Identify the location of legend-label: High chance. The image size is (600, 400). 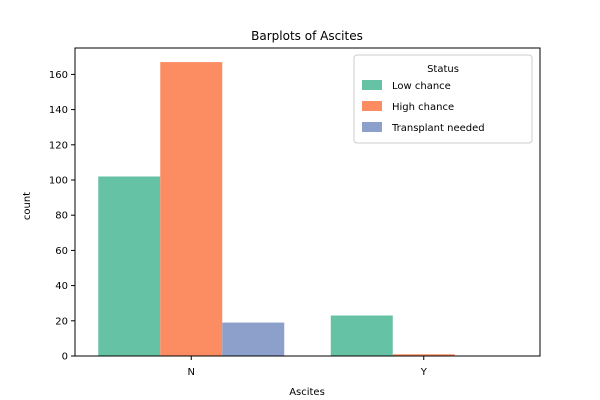
(423, 107).